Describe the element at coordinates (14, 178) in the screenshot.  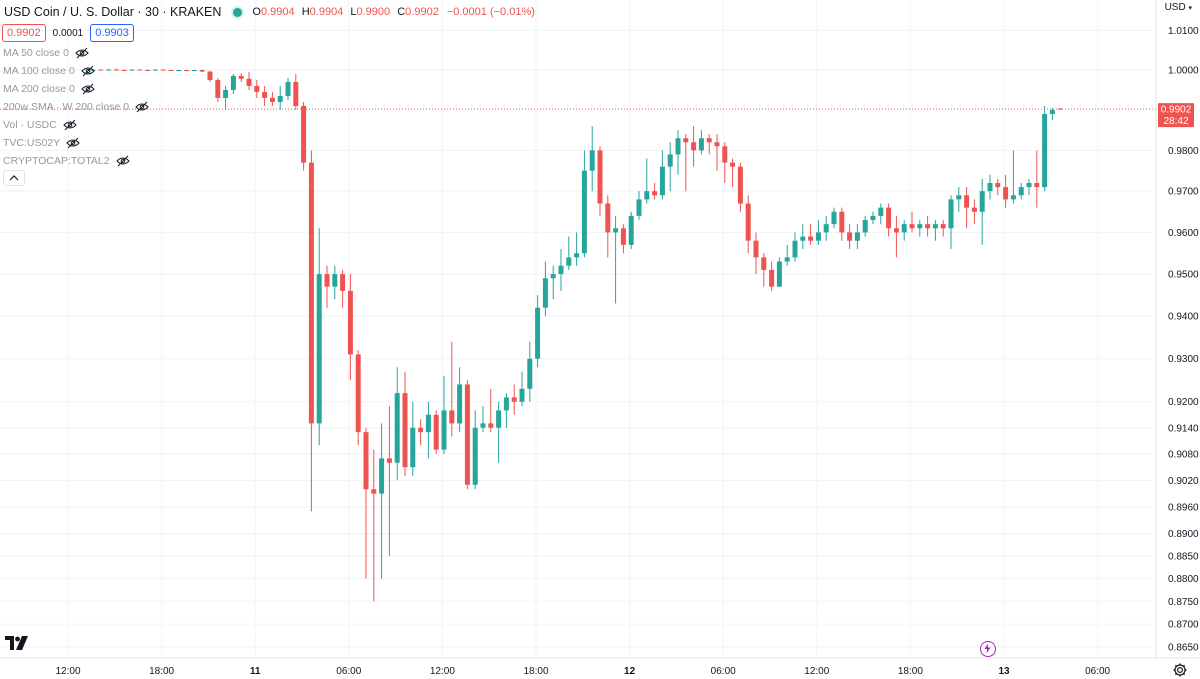
I see `collapse-legend-button` at that location.